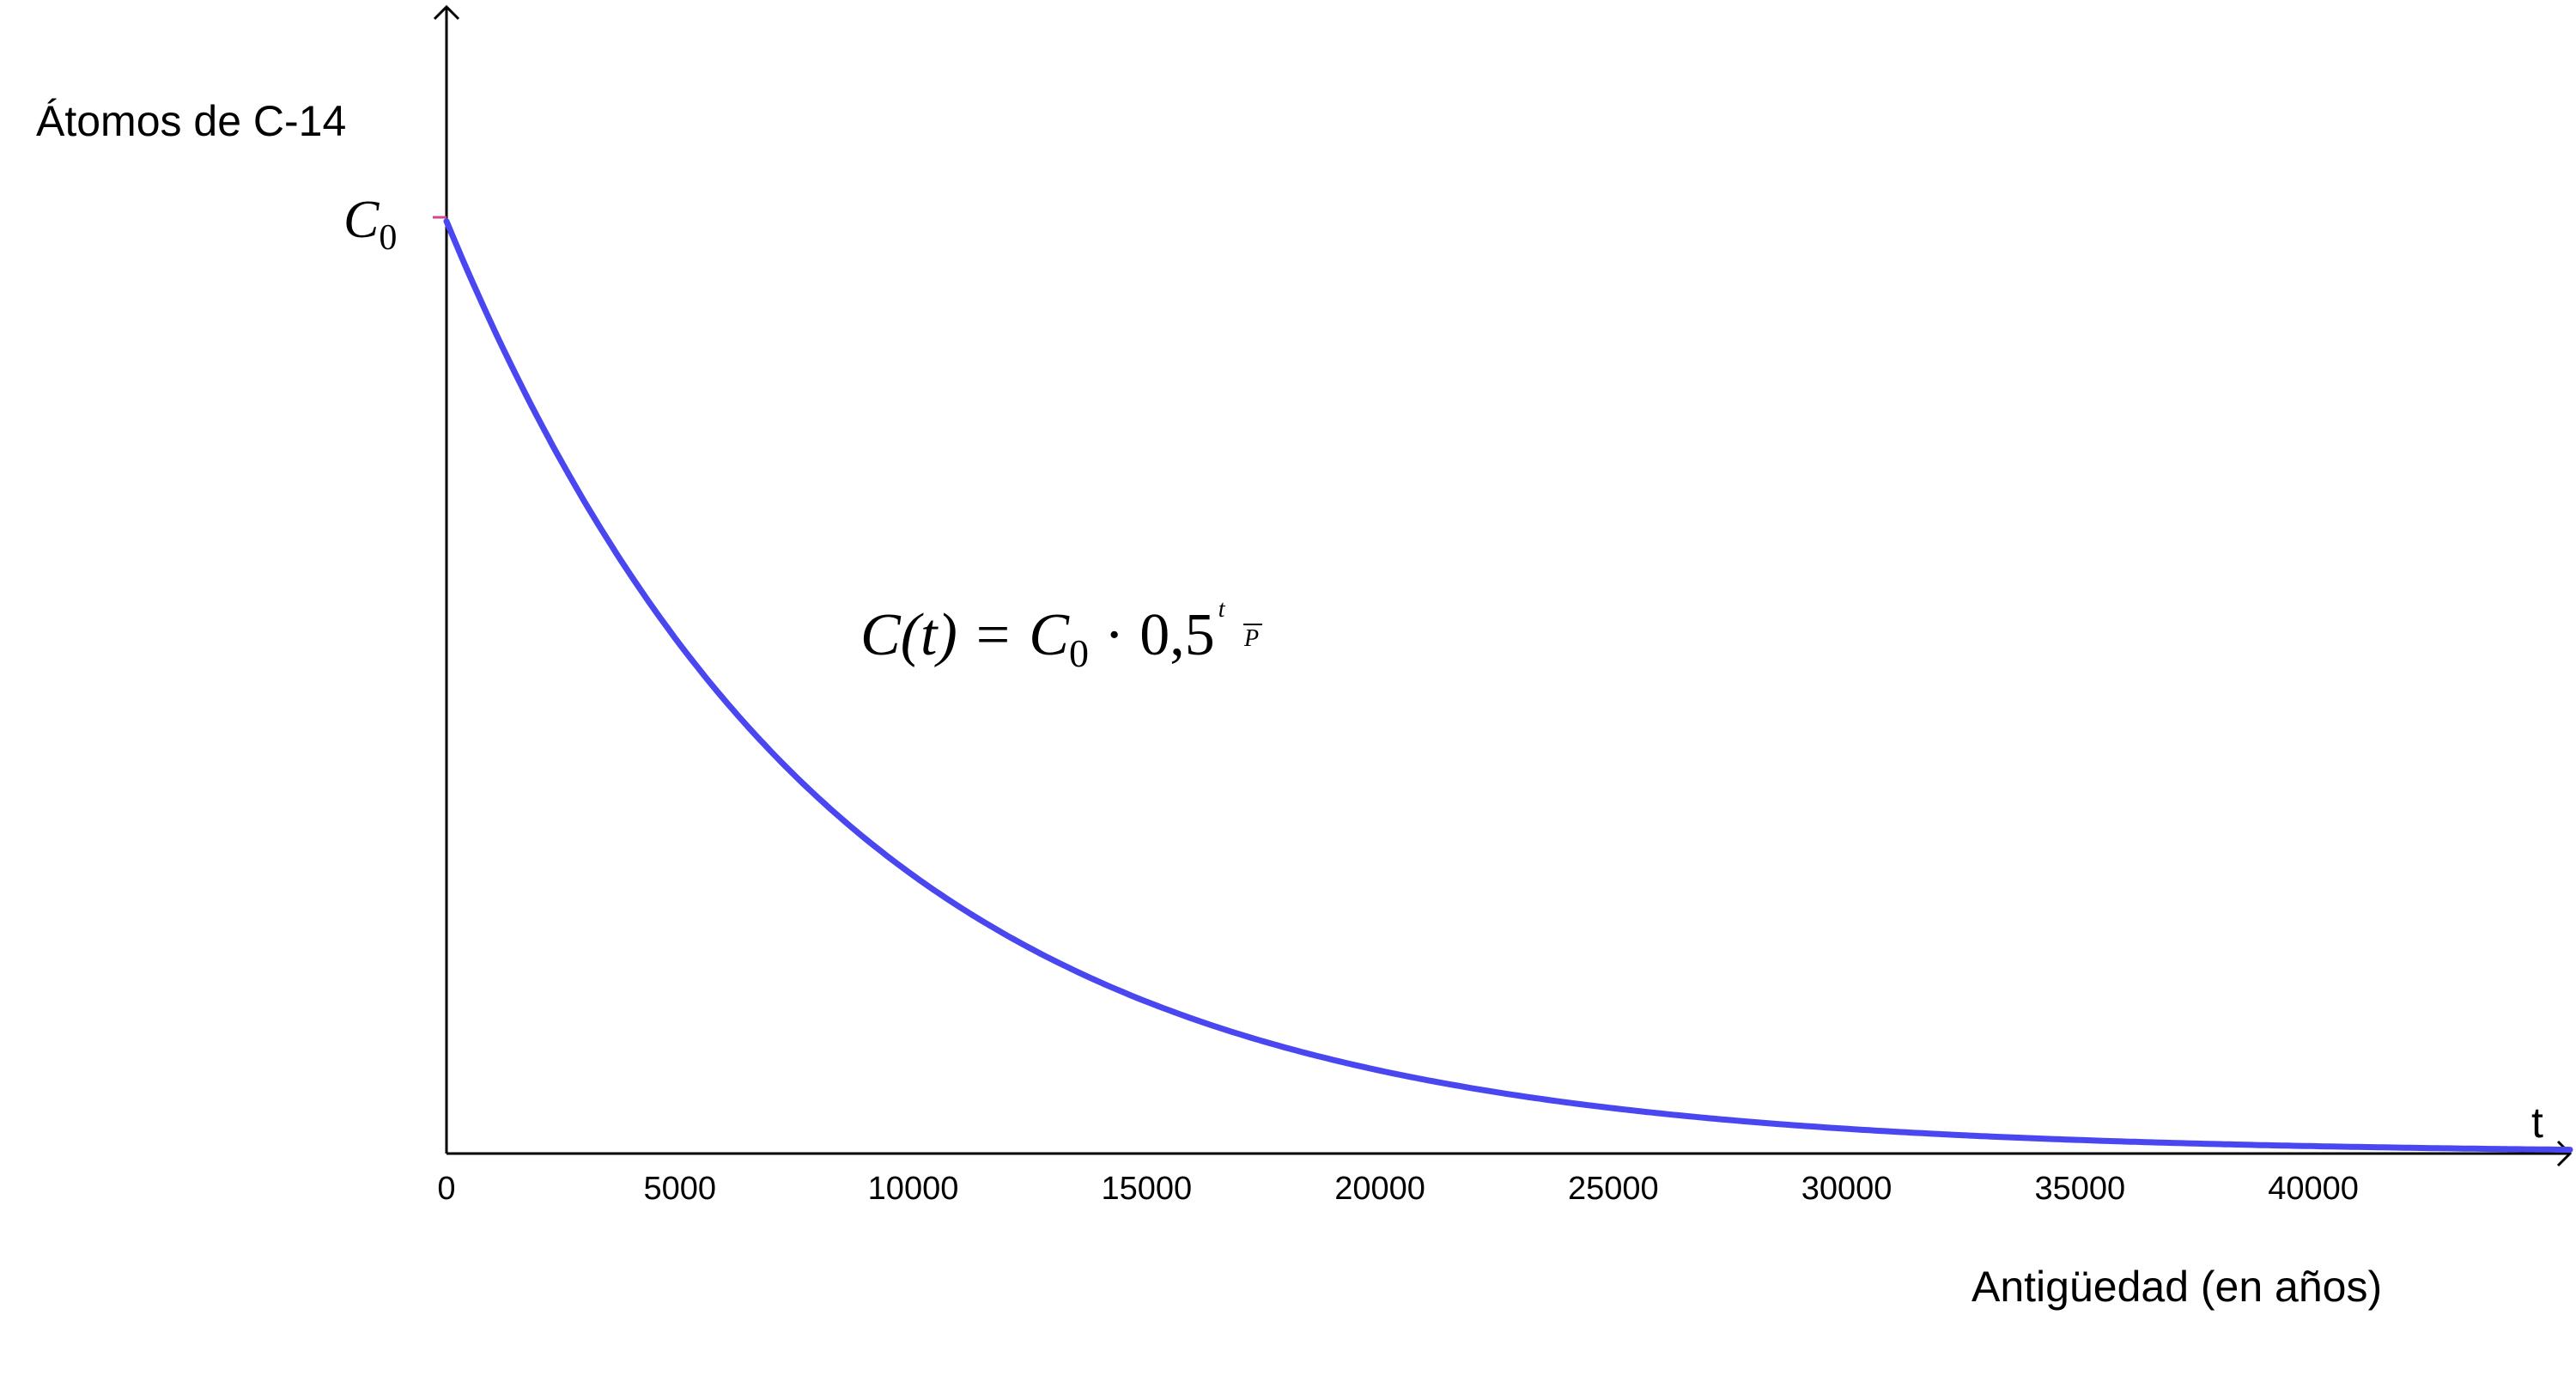  I want to click on x-tick-label: 5000, so click(680, 1189).